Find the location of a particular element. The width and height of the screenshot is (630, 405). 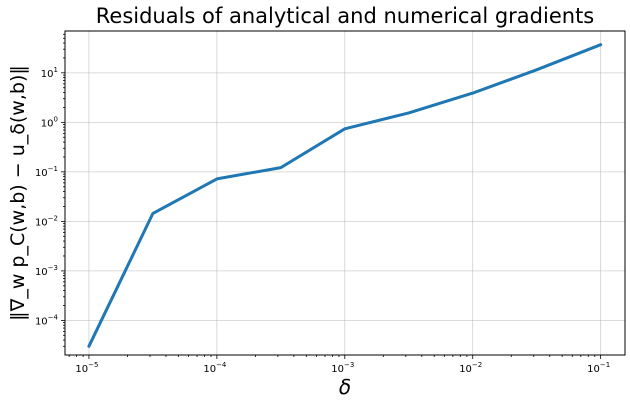

y-tick-exponent: −1 is located at coordinates (53, 169).